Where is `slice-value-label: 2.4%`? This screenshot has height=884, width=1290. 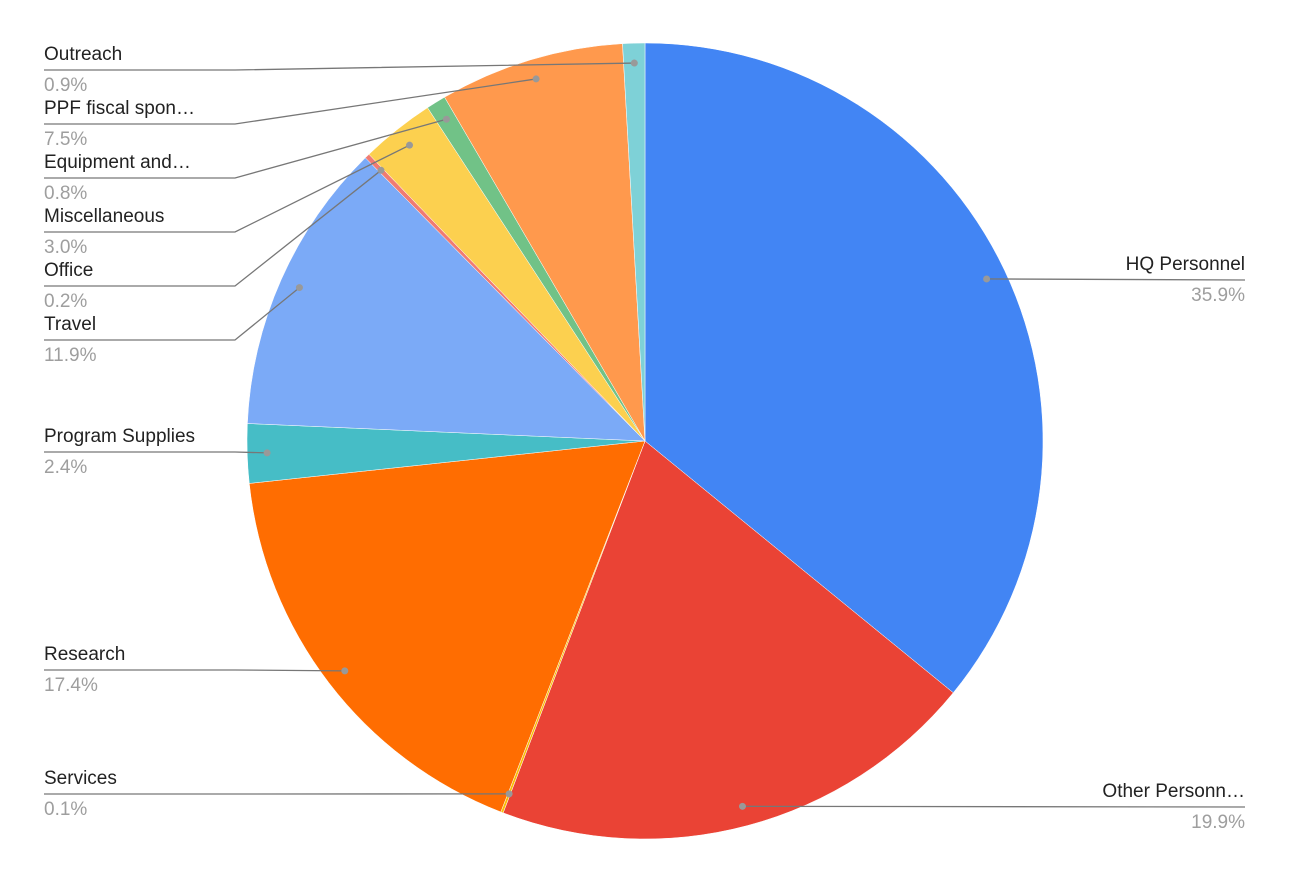 slice-value-label: 2.4% is located at coordinates (65, 467).